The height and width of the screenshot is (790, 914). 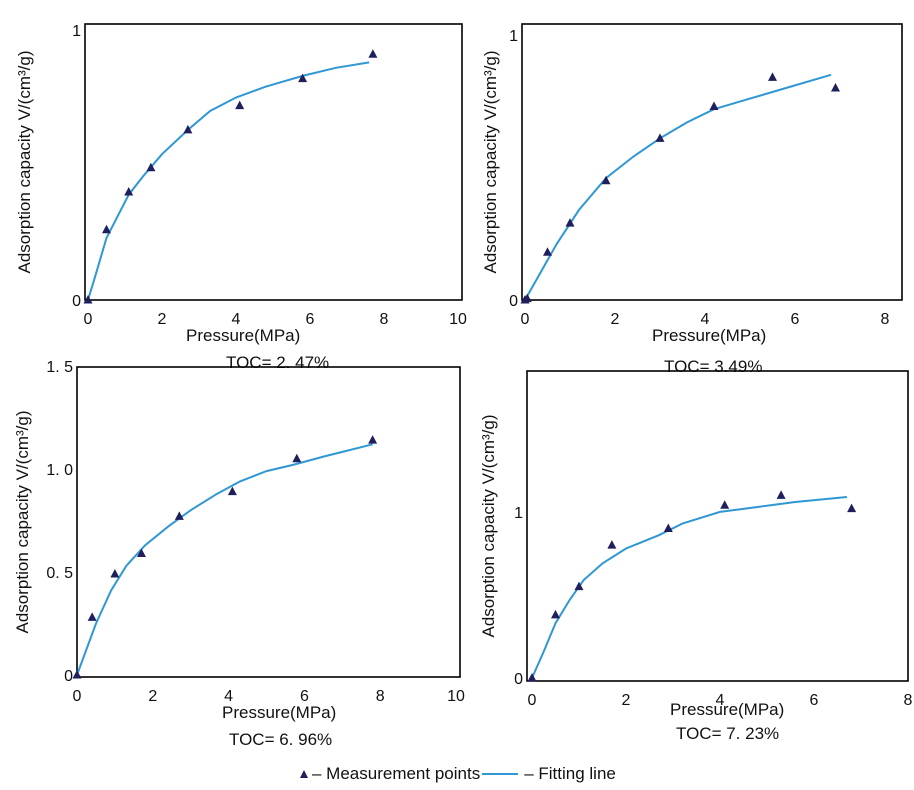 I want to click on toc-caption: TOC= 6. 96%, so click(x=281, y=739).